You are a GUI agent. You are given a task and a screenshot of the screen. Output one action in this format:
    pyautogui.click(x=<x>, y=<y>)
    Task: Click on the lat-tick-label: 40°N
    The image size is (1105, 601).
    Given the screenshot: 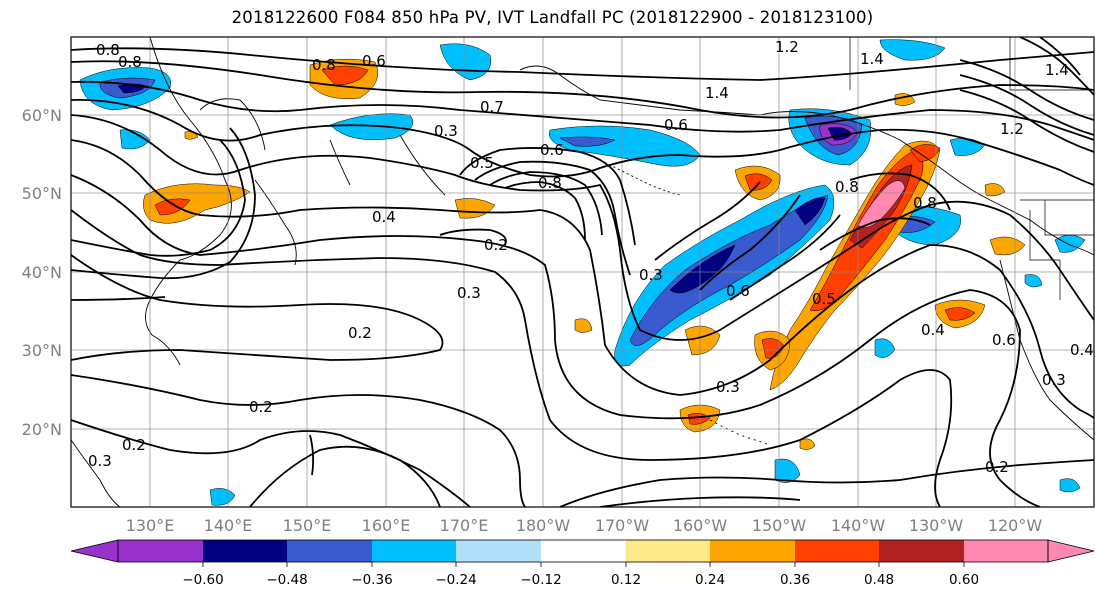 What is the action you would take?
    pyautogui.click(x=42, y=272)
    